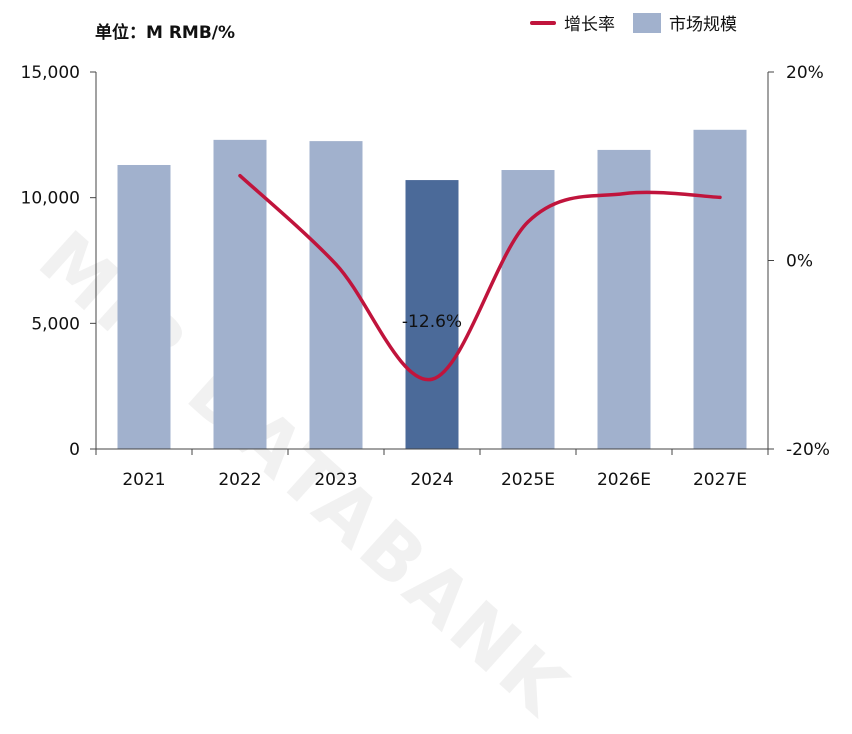 This screenshot has width=852, height=734. Describe the element at coordinates (239, 480) in the screenshot. I see `x-tick-label: 2022` at that location.